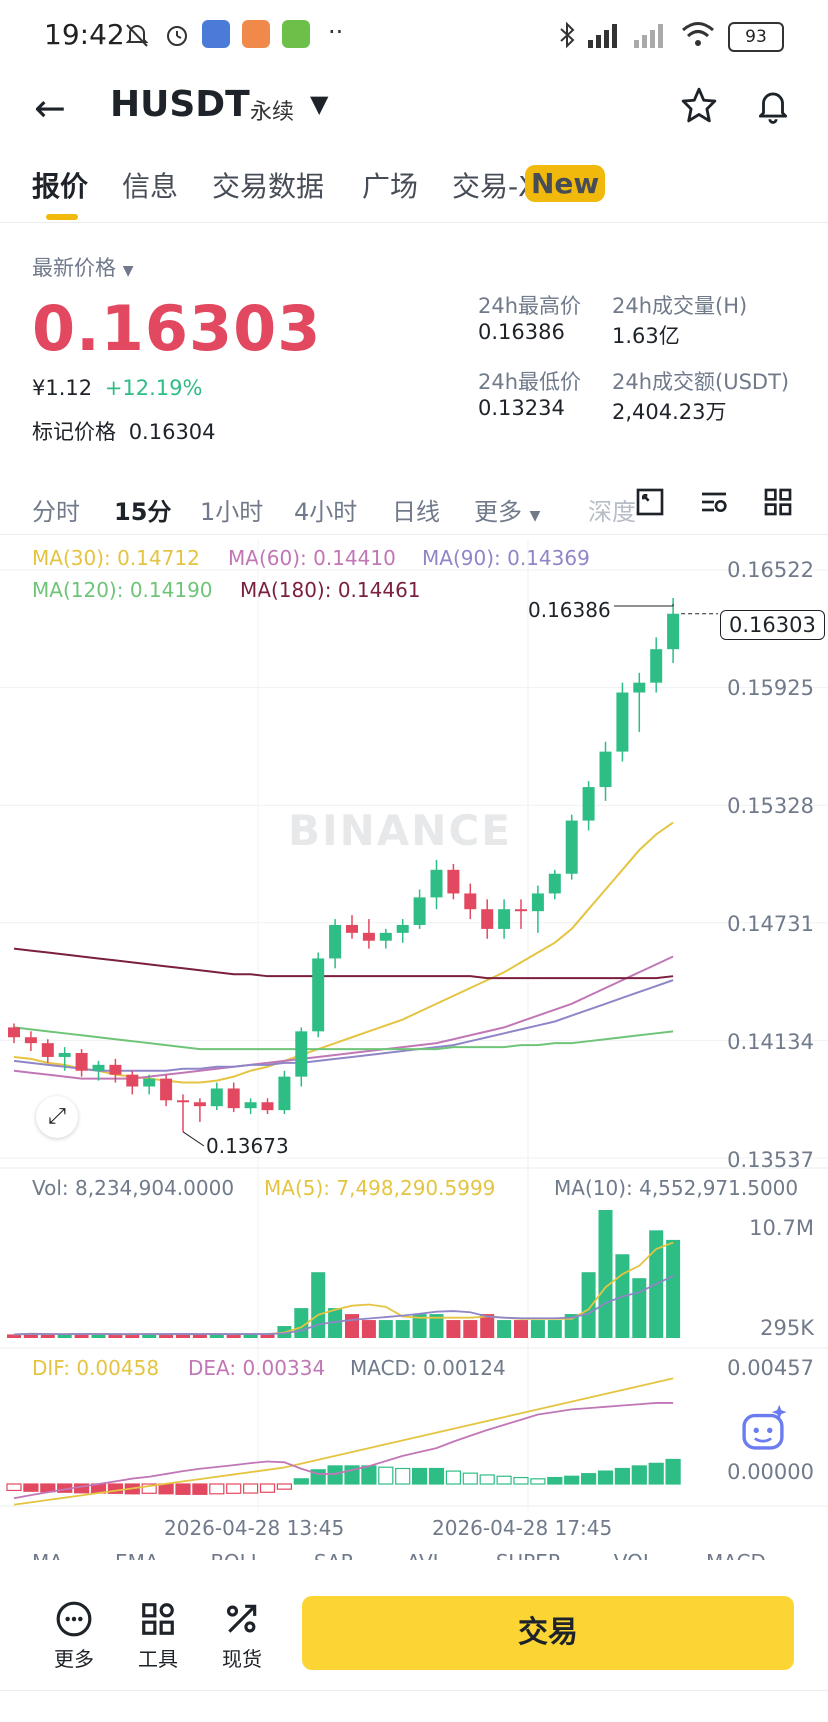 This screenshot has width=828, height=1722. Describe the element at coordinates (336, 32) in the screenshot. I see `more-notifications-icon: ··` at that location.